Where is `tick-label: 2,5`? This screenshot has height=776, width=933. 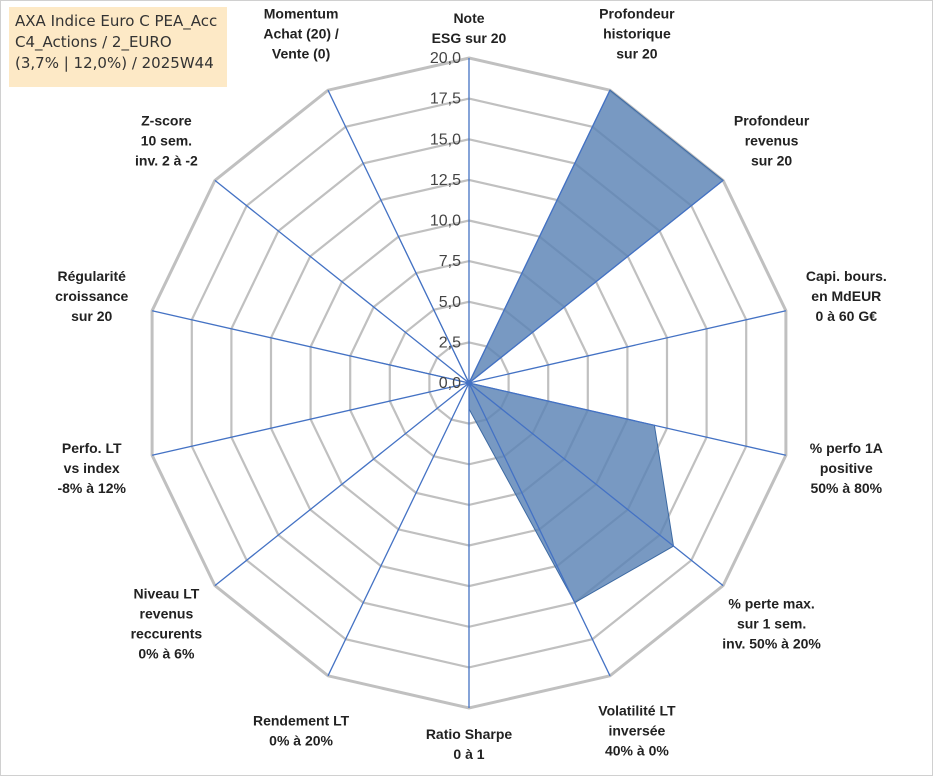 tick-label: 2,5 is located at coordinates (450, 342).